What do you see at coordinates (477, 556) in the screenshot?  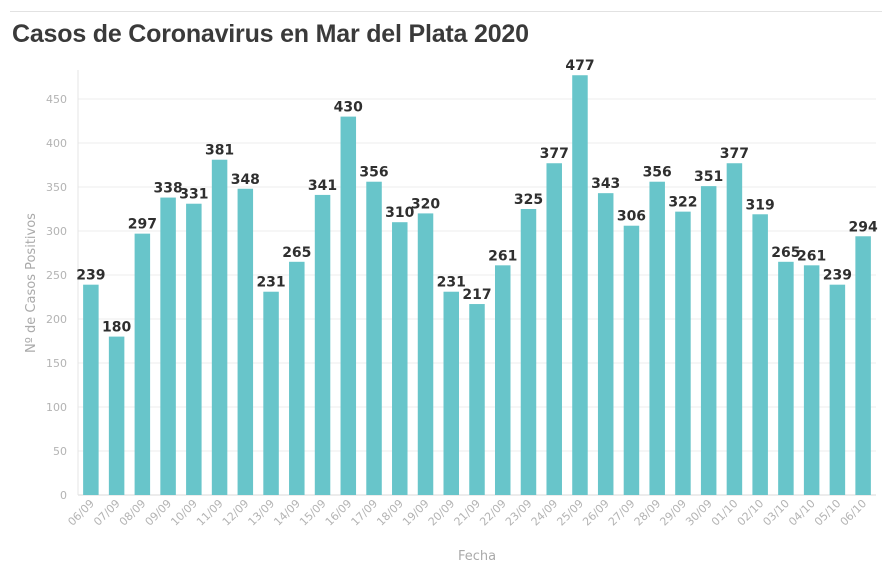 I see `x-axis-label: Fecha` at bounding box center [477, 556].